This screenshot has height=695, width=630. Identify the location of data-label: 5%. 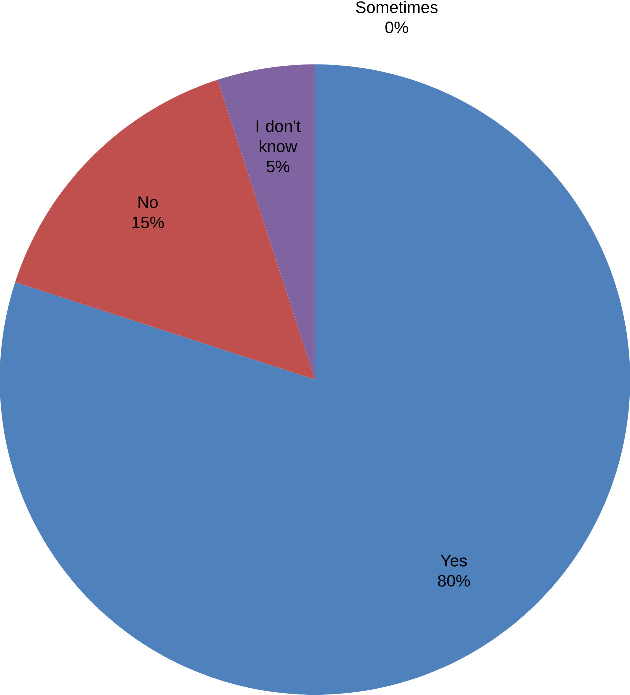
(278, 166).